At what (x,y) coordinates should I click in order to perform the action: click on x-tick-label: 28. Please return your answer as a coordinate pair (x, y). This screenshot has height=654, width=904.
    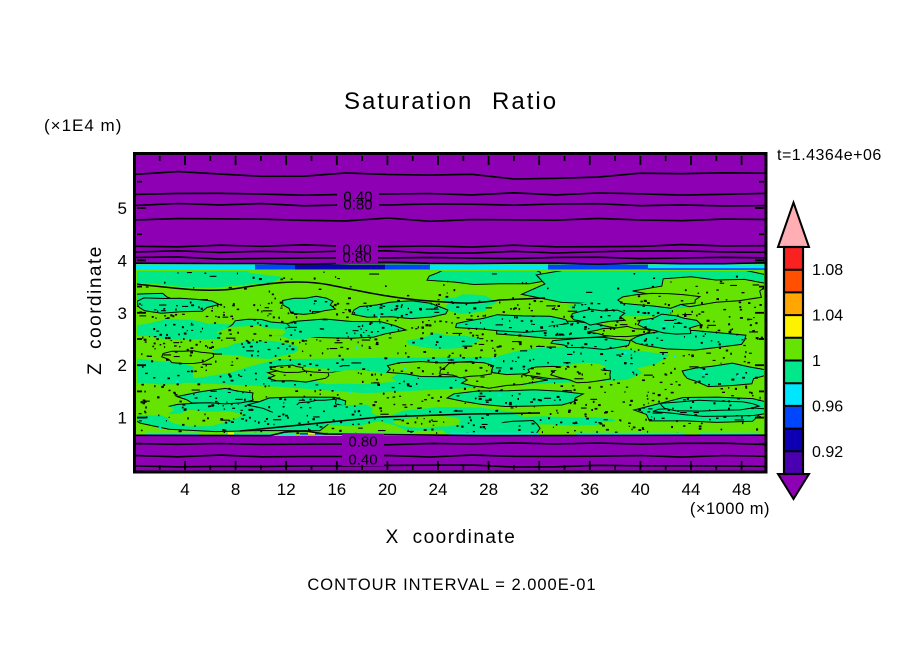
    Looking at the image, I should click on (488, 489).